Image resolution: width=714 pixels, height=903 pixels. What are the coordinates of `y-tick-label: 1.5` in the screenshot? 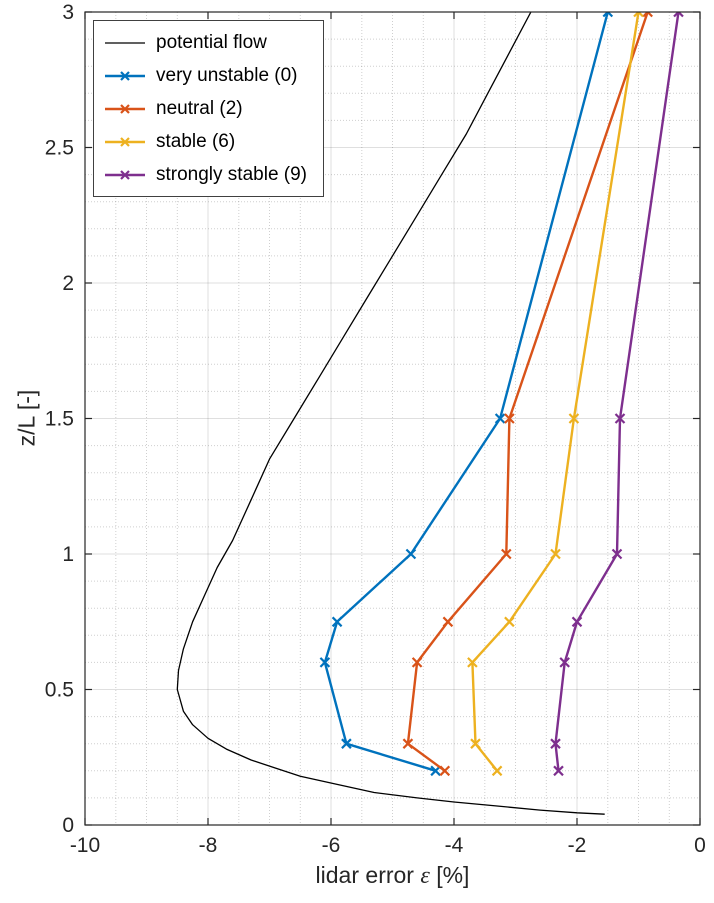 It's located at (59, 419).